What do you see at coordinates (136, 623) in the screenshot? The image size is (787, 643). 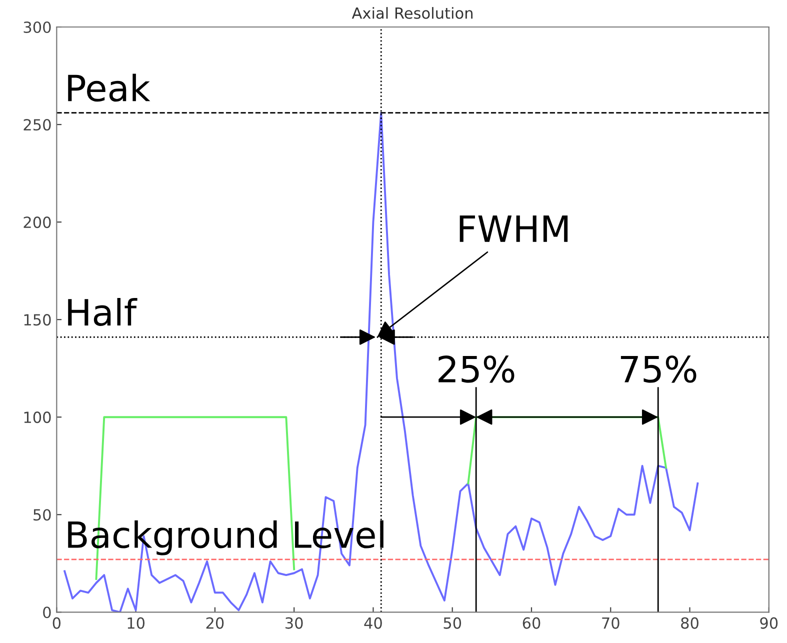 I see `x-tick-label: 10` at bounding box center [136, 623].